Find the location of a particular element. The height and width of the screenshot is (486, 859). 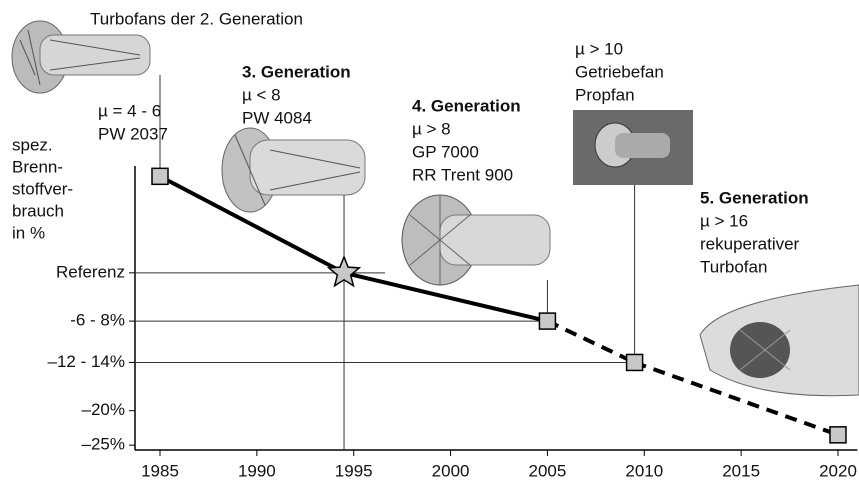

annotation: µ > 16 is located at coordinates (724, 220).